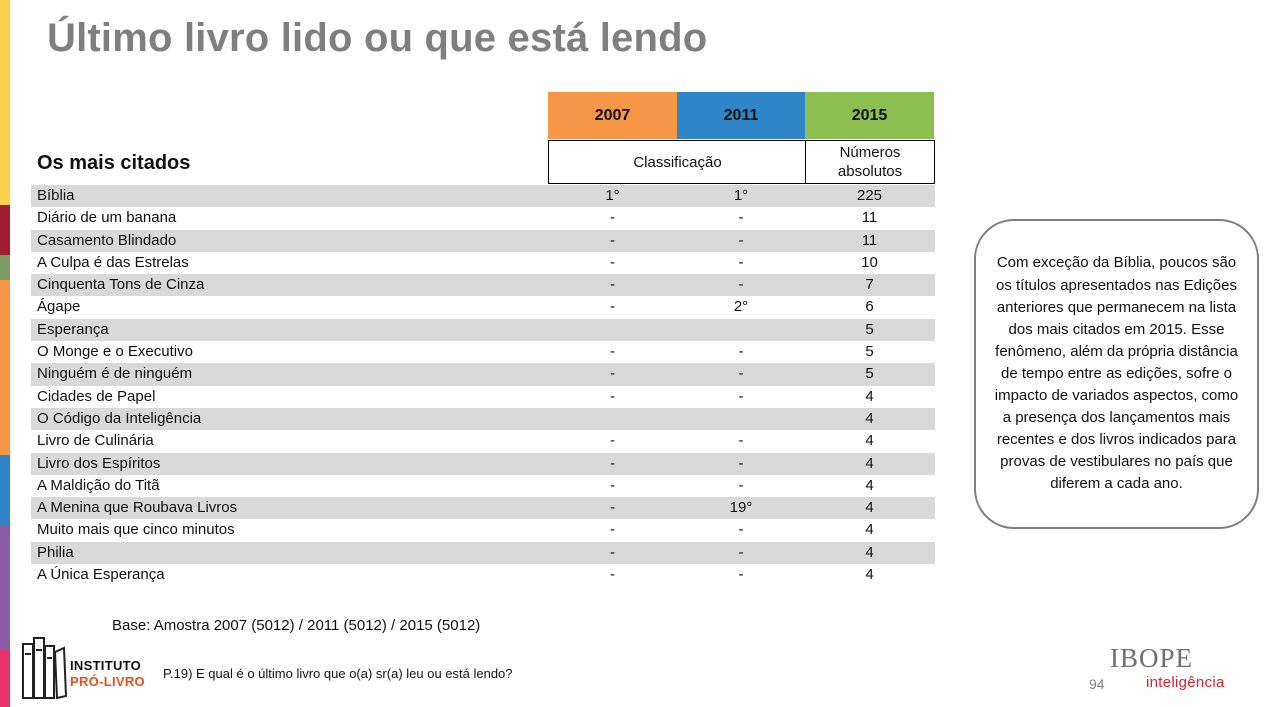  What do you see at coordinates (483, 463) in the screenshot?
I see `table-row: Livro dos Espíritos - - 4` at bounding box center [483, 463].